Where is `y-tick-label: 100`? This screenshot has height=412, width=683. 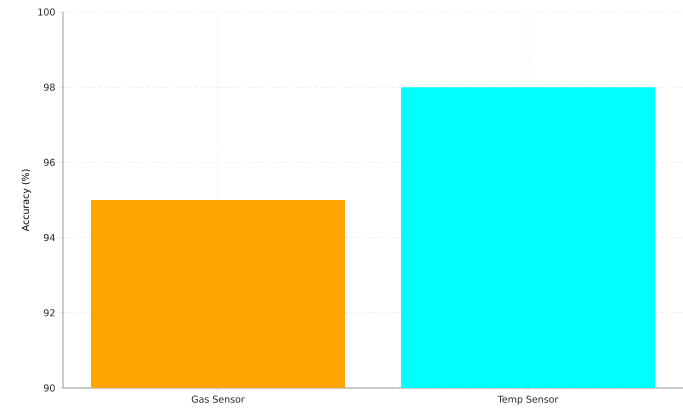 y-tick-label: 100 is located at coordinates (46, 12).